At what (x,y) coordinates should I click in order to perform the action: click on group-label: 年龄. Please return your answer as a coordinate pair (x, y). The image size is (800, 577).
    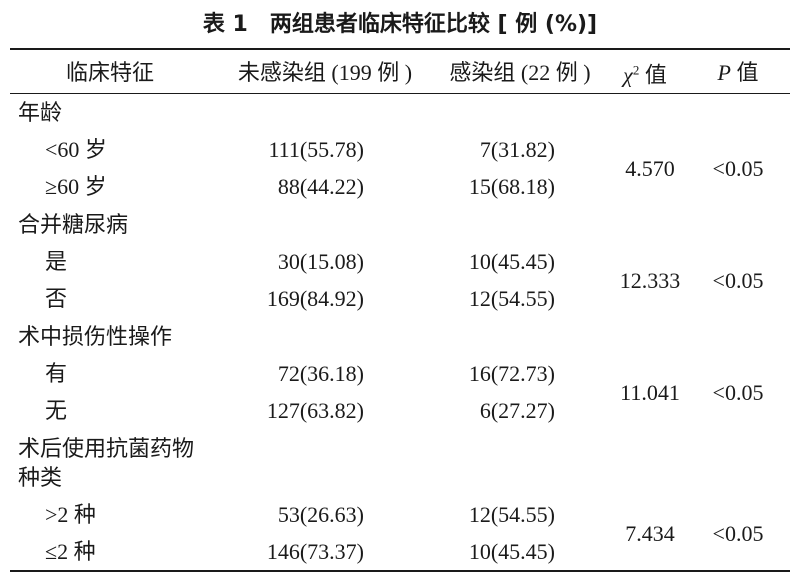
    Looking at the image, I should click on (40, 112).